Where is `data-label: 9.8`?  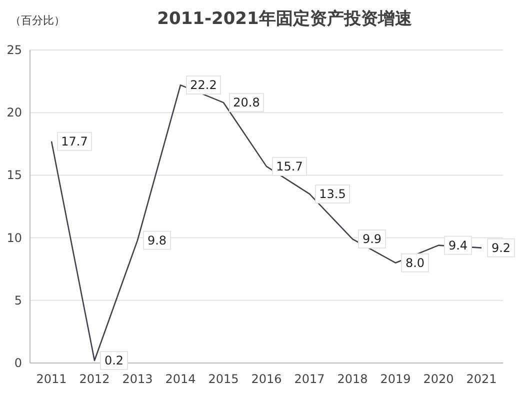 data-label: 9.8 is located at coordinates (157, 240).